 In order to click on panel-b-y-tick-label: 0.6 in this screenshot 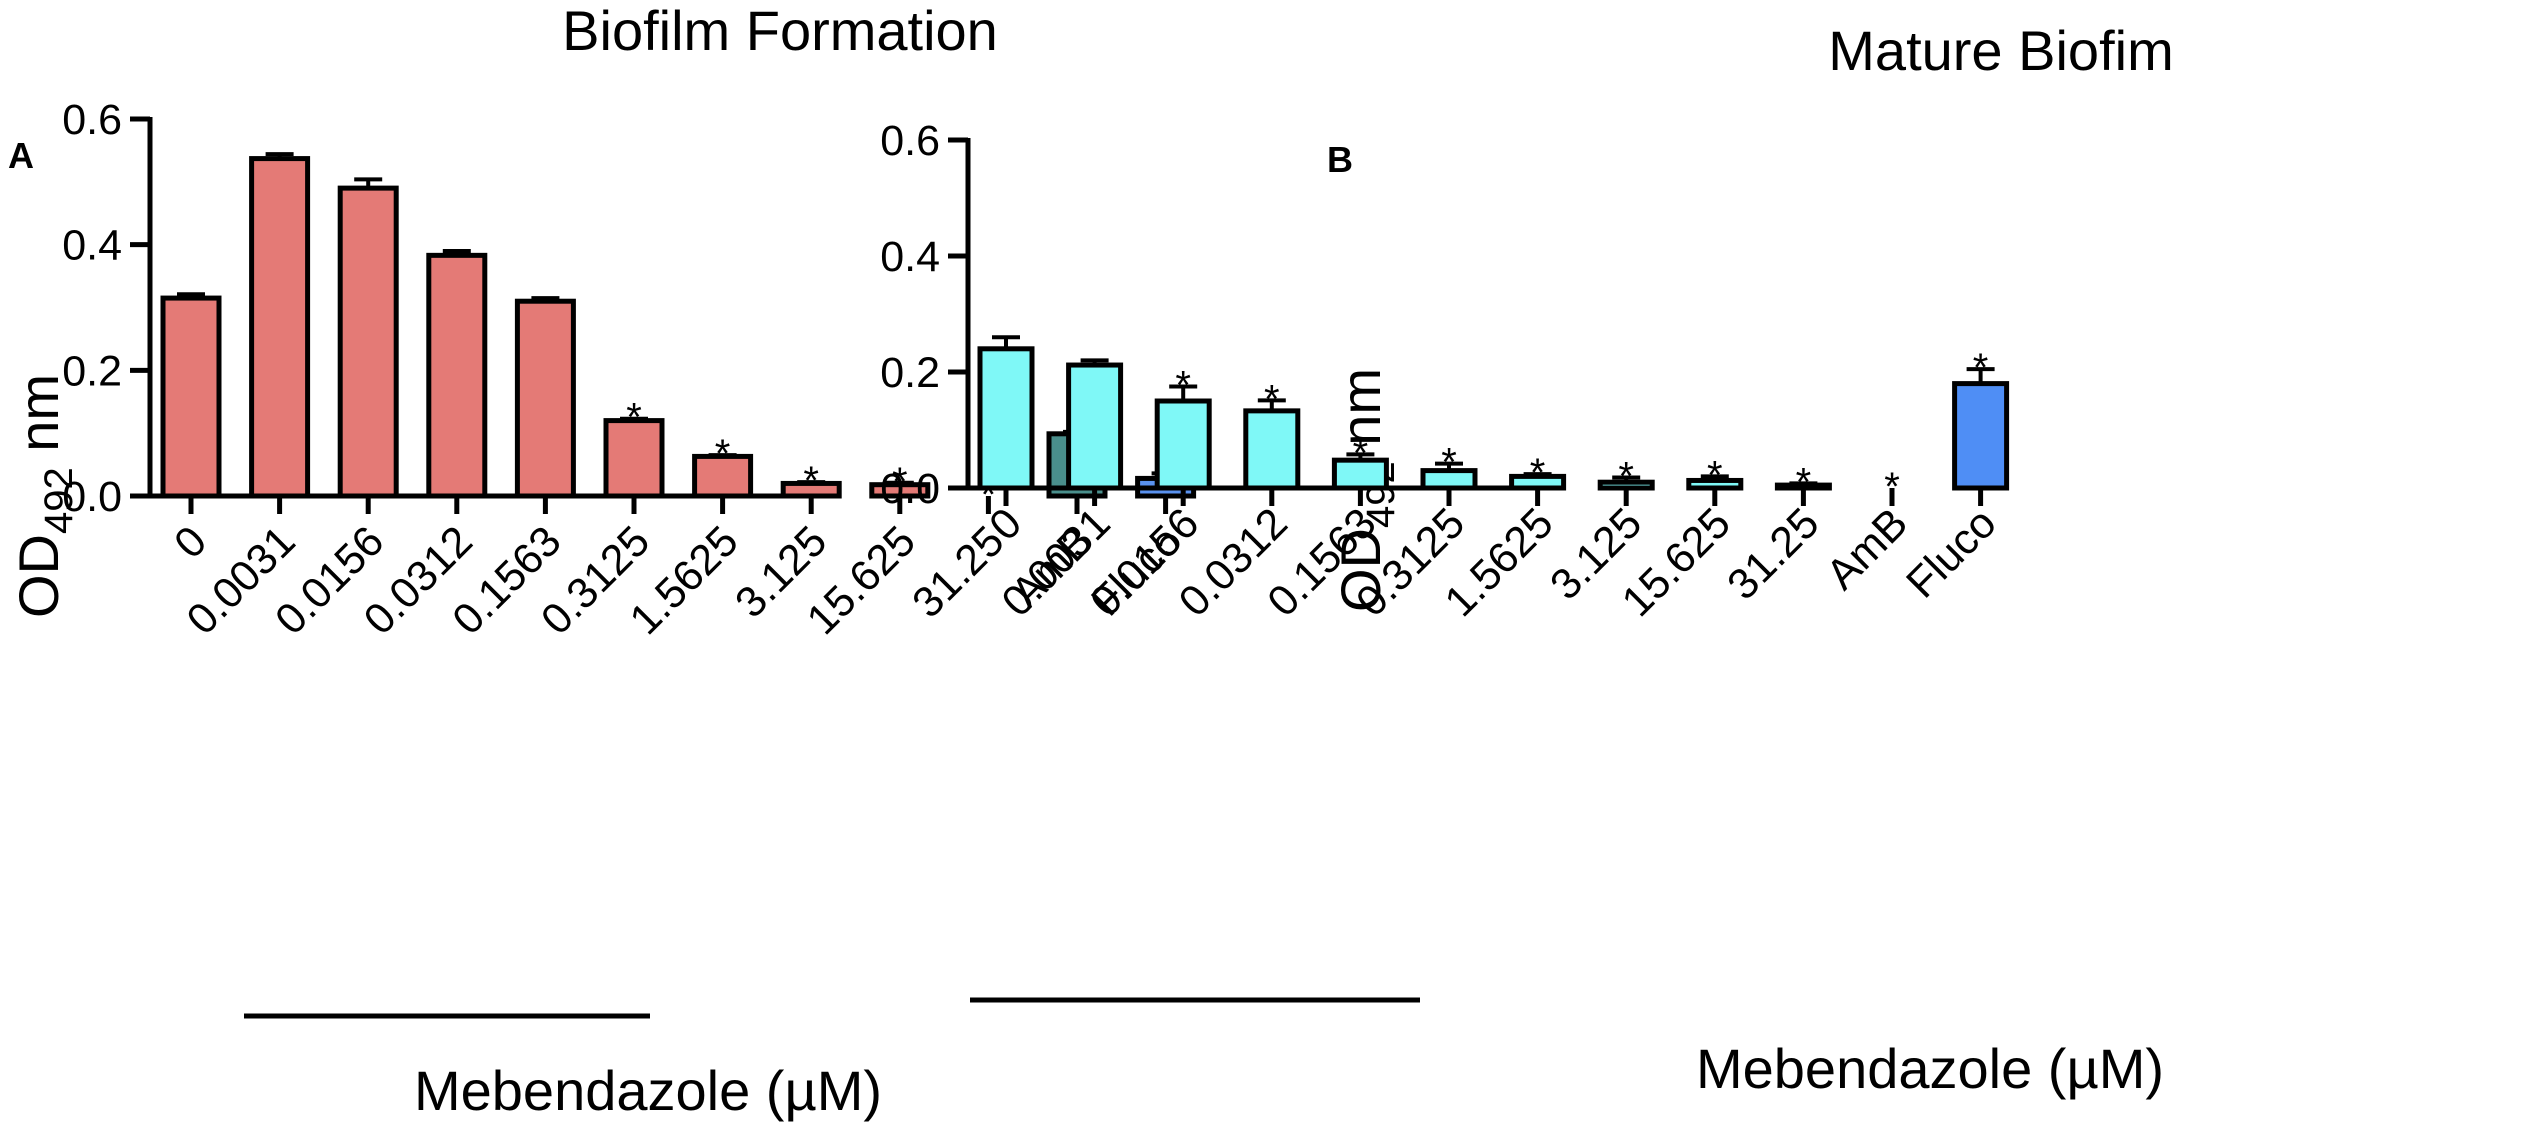, I will do `click(910, 141)`.